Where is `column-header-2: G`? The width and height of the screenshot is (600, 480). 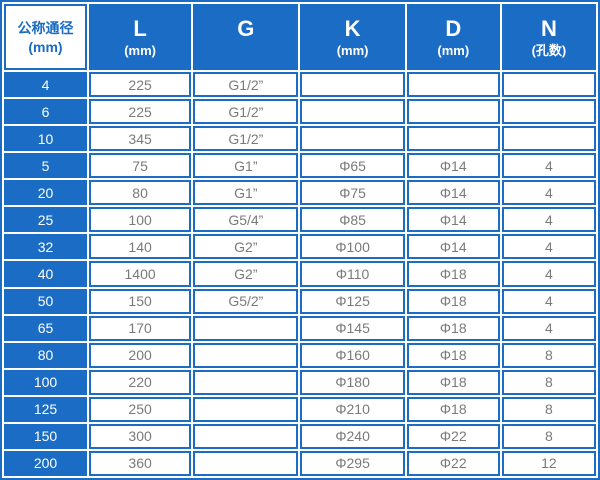
column-header-2: G is located at coordinates (246, 37).